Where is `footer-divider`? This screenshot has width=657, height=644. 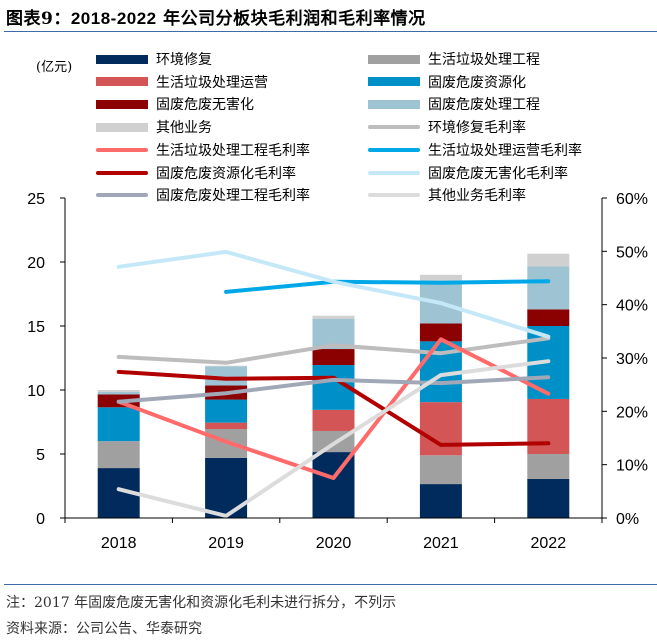
footer-divider is located at coordinates (330, 584).